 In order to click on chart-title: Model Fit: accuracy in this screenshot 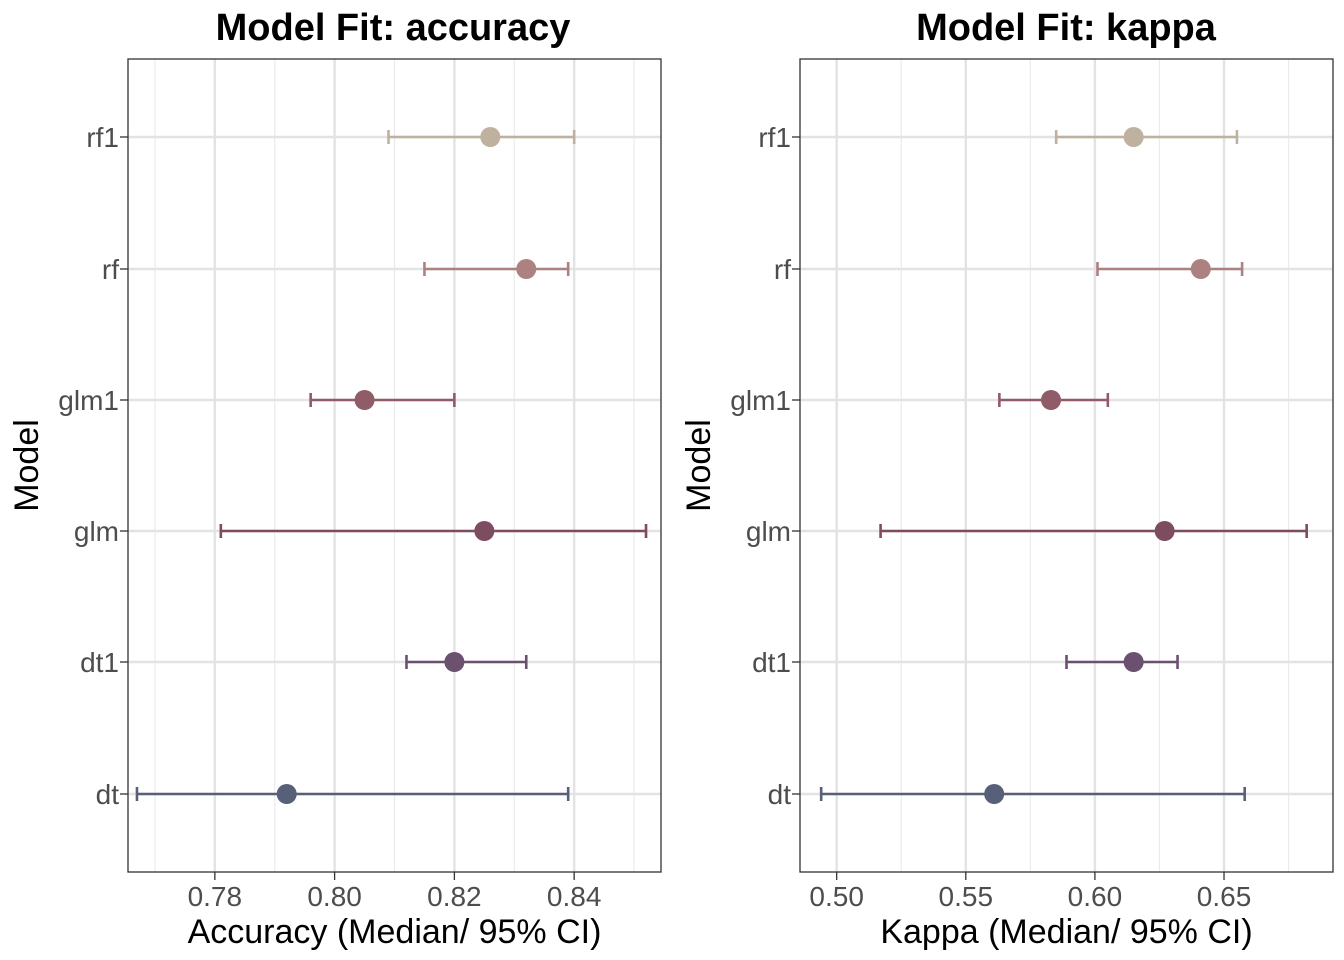, I will do `click(393, 28)`.